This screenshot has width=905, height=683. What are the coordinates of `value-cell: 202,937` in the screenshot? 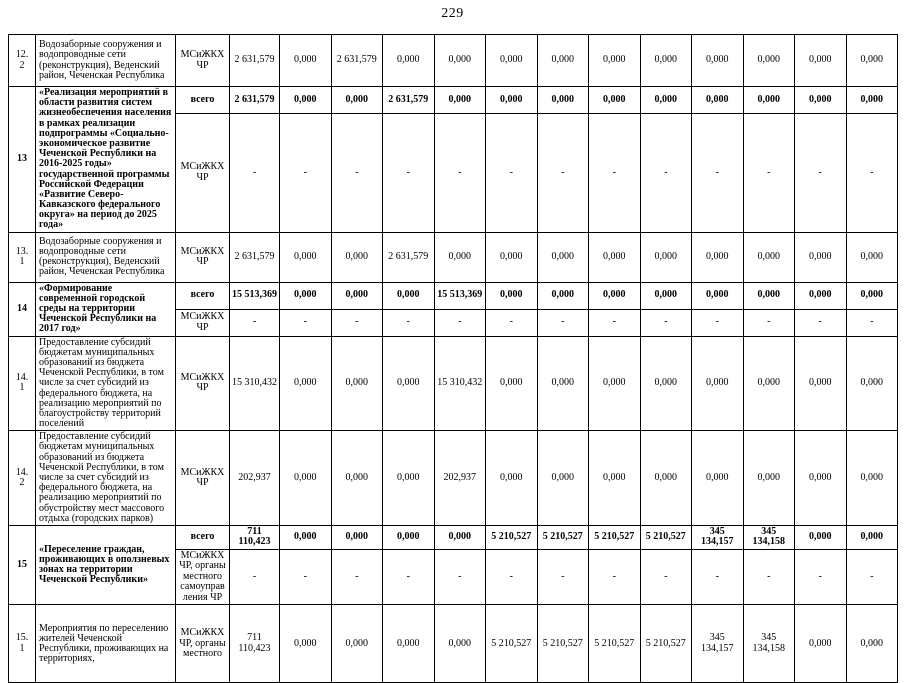 It's located at (254, 478).